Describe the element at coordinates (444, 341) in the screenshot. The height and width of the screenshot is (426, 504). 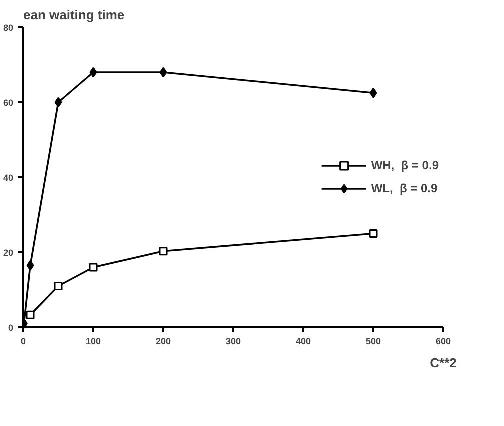
I see `x-tick-label: 600` at that location.